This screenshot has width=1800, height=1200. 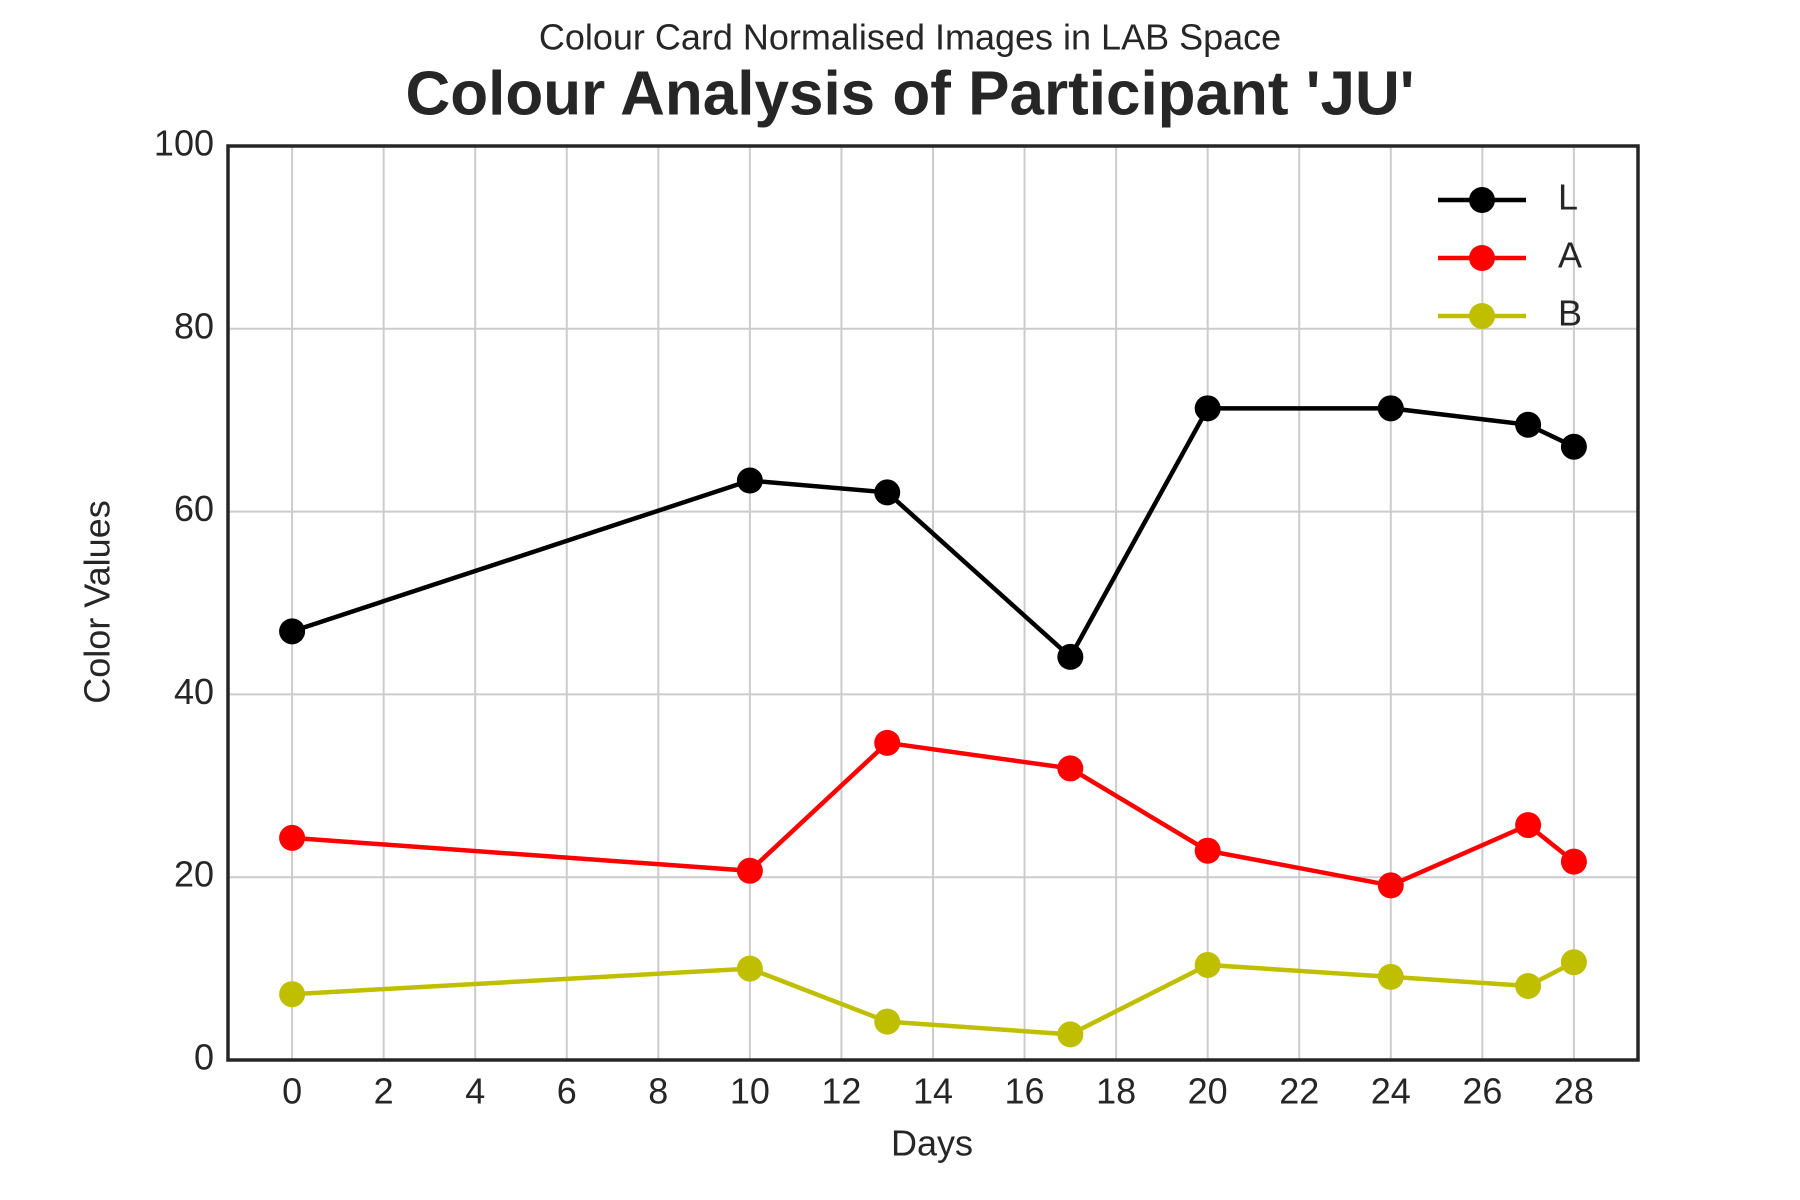 What do you see at coordinates (292, 1091) in the screenshot?
I see `x-tick-label: 0` at bounding box center [292, 1091].